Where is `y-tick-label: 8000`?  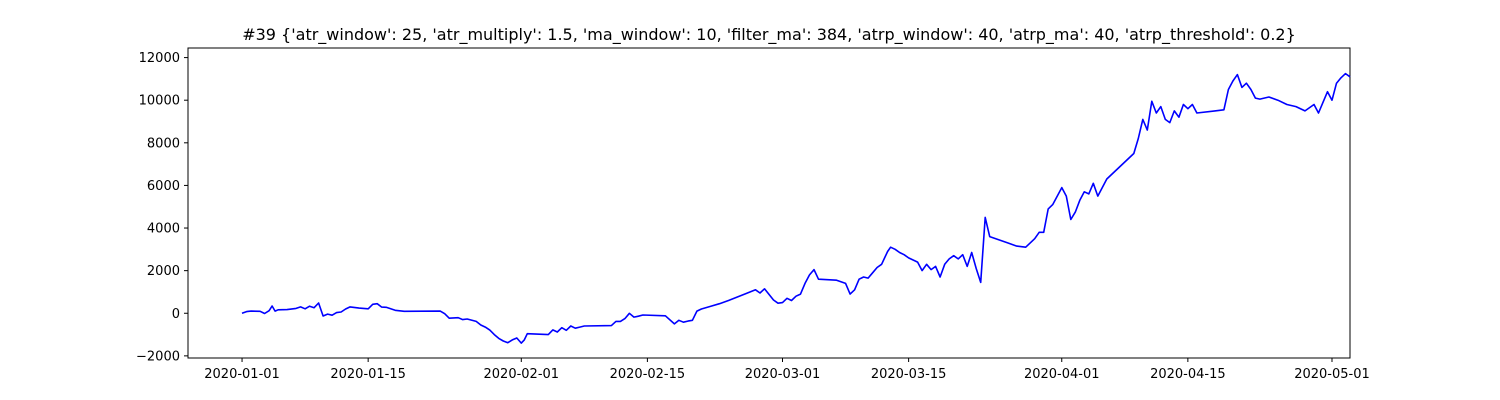
y-tick-label: 8000 is located at coordinates (163, 143).